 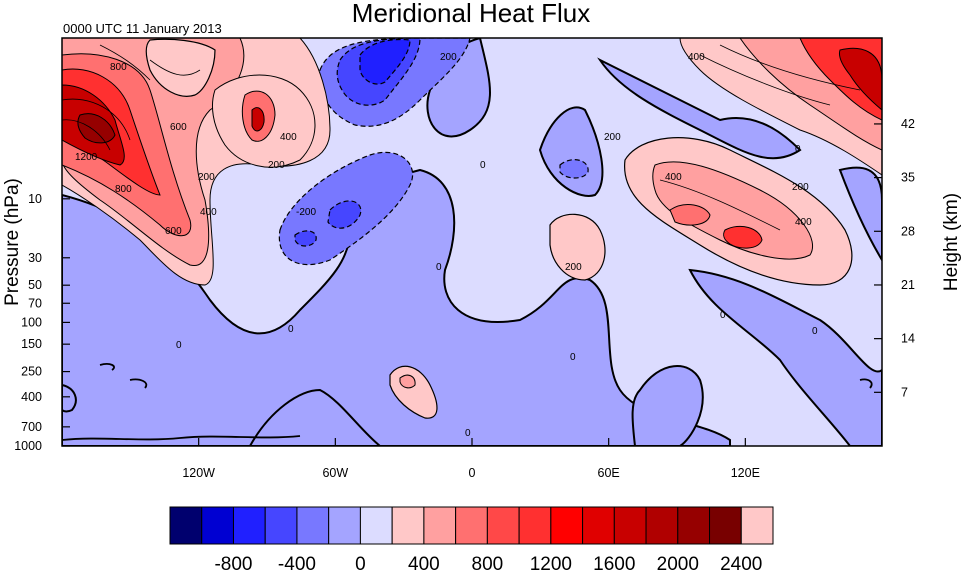 What do you see at coordinates (31, 372) in the screenshot?
I see `pressure-tick-label: 250` at bounding box center [31, 372].